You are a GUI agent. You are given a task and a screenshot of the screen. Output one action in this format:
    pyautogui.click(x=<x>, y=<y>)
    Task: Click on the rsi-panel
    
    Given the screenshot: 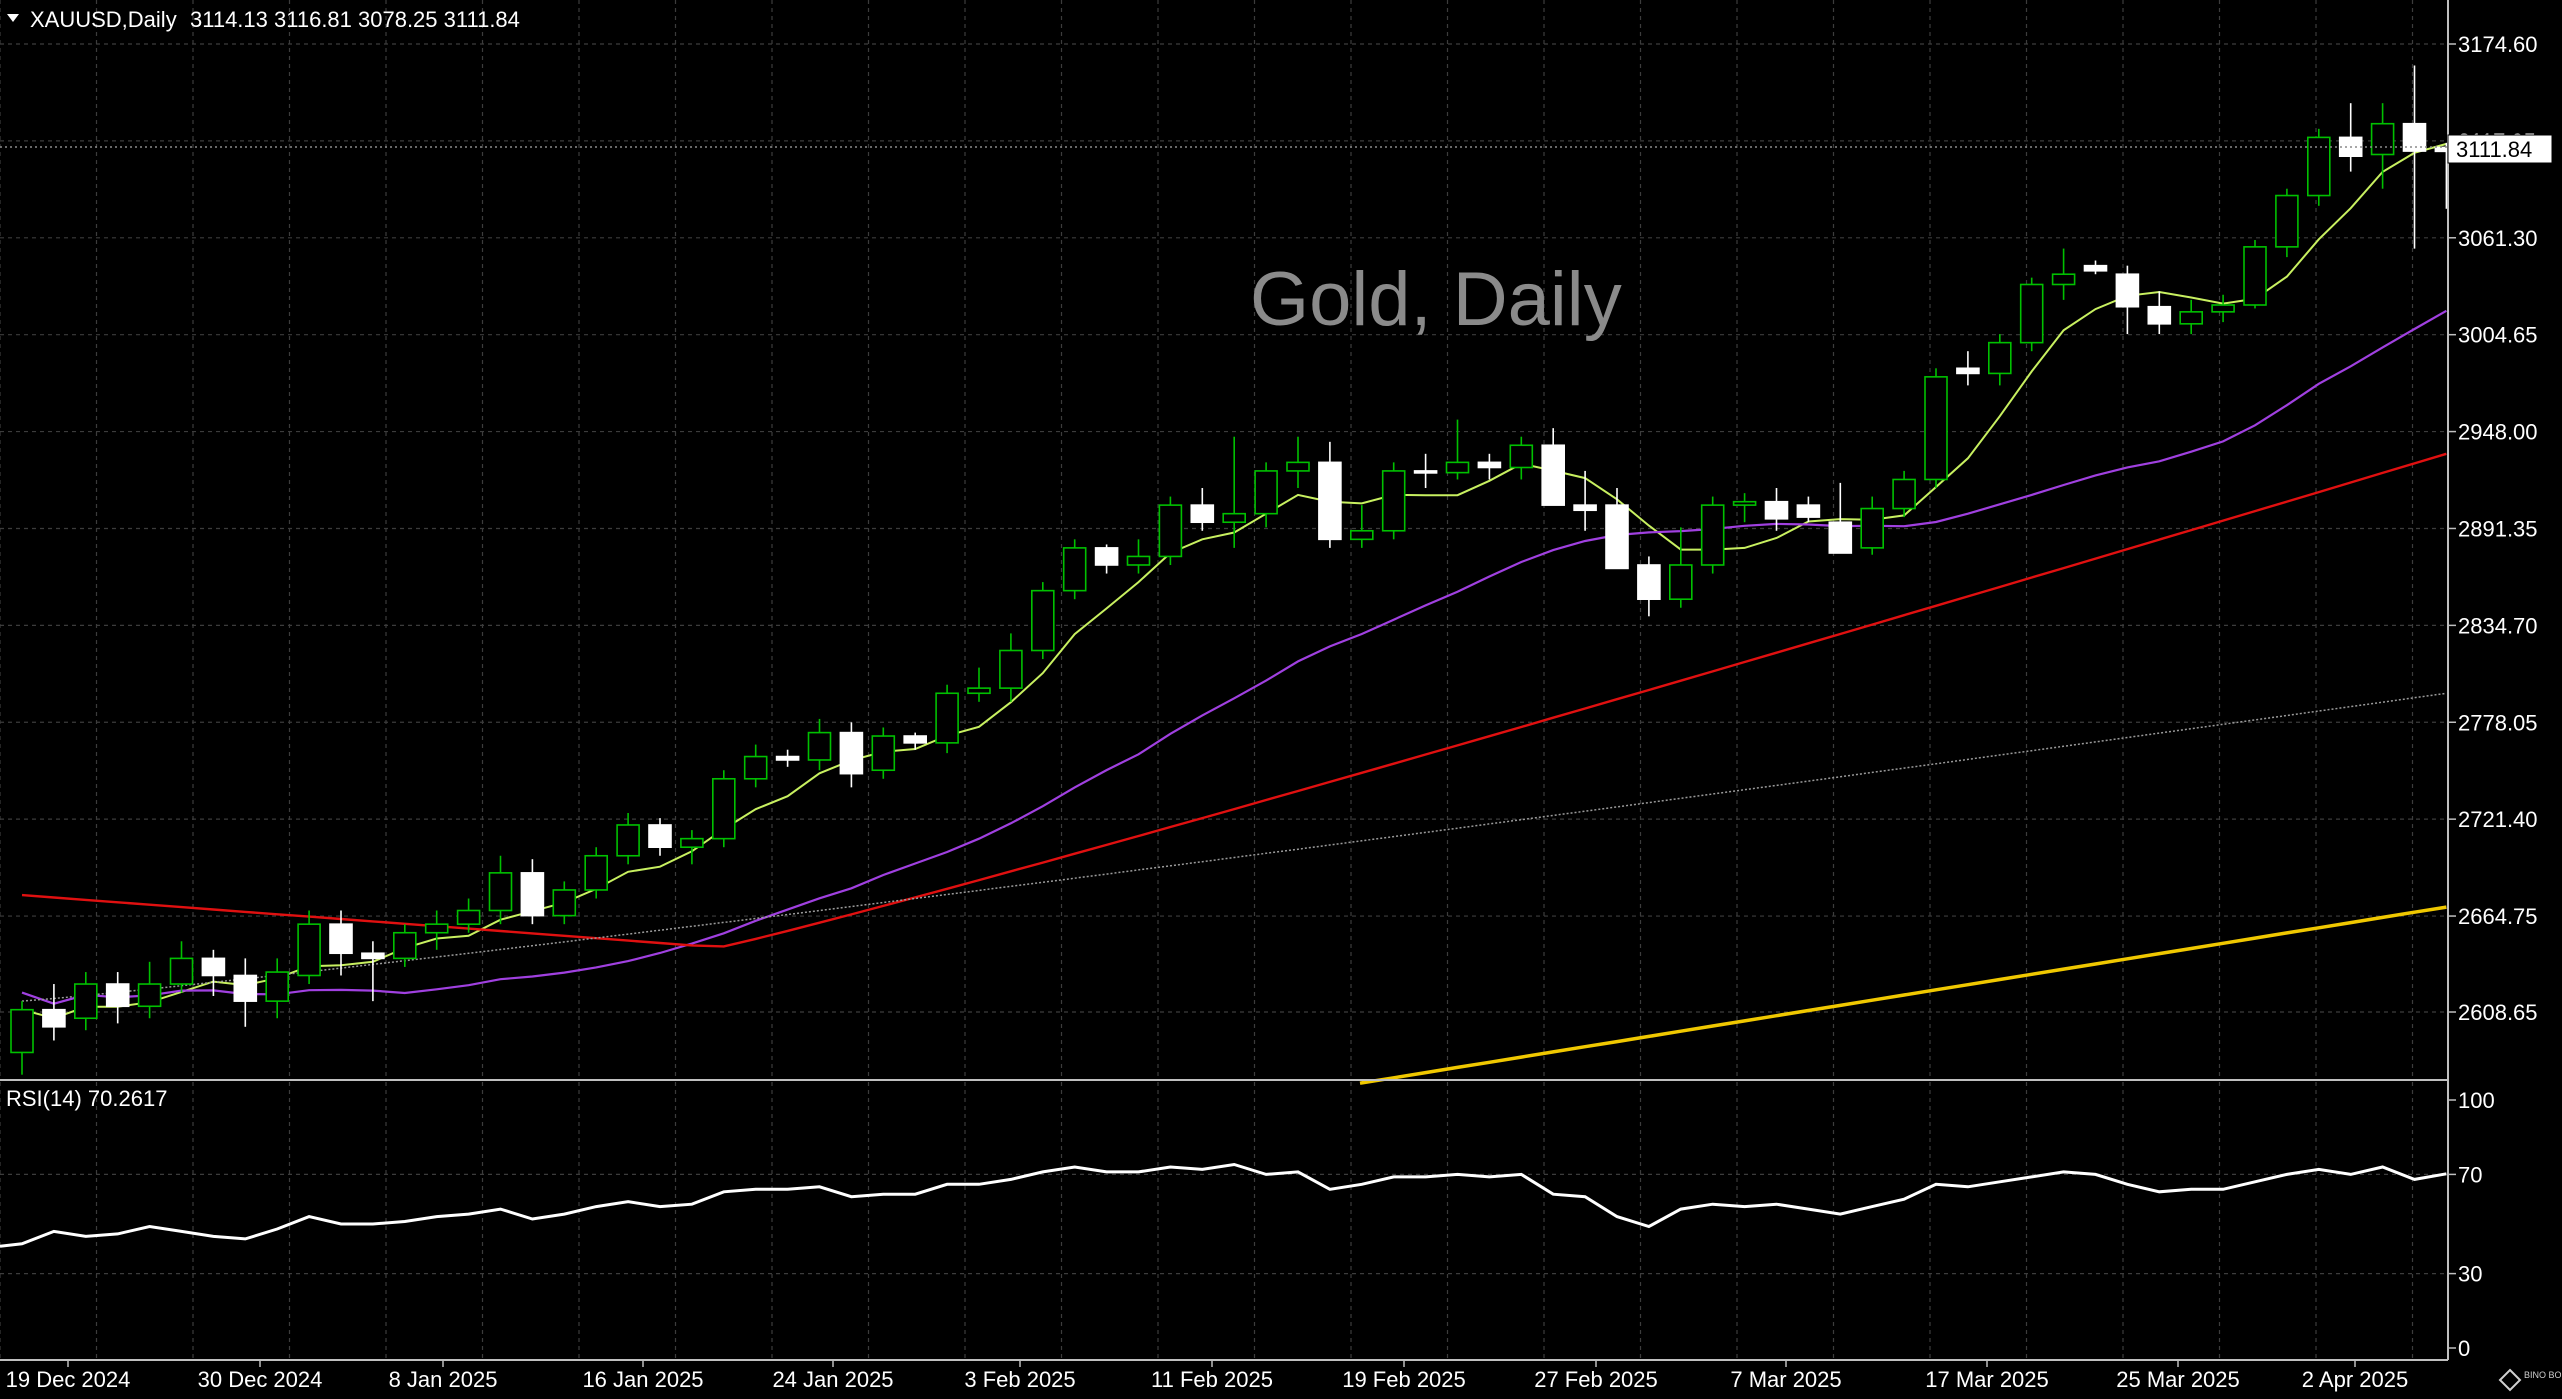 What is the action you would take?
    pyautogui.click(x=1224, y=1218)
    